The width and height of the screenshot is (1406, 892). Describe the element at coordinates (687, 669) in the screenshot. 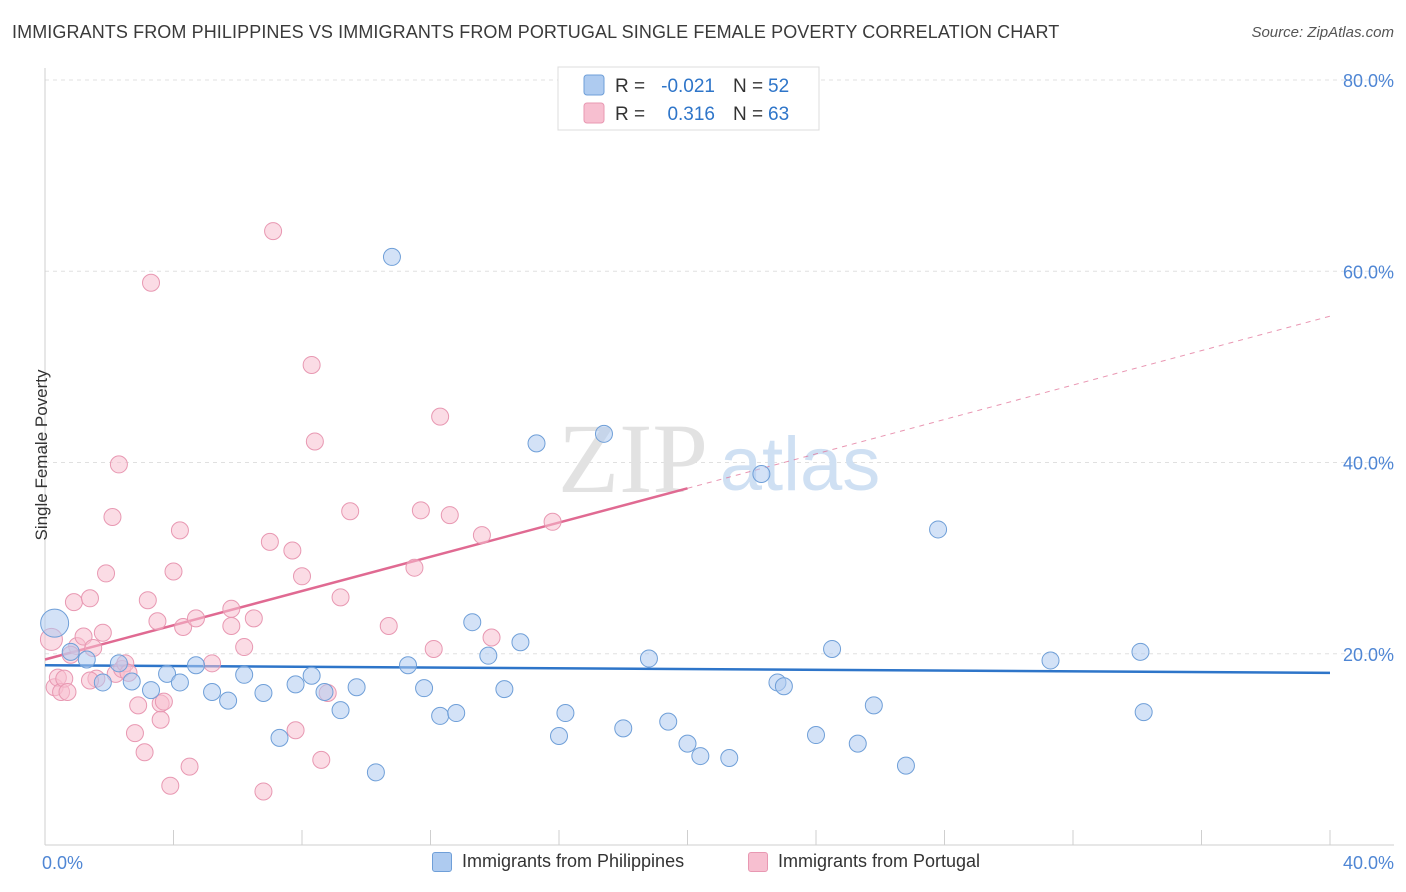

I see `trend-line-philippines` at that location.